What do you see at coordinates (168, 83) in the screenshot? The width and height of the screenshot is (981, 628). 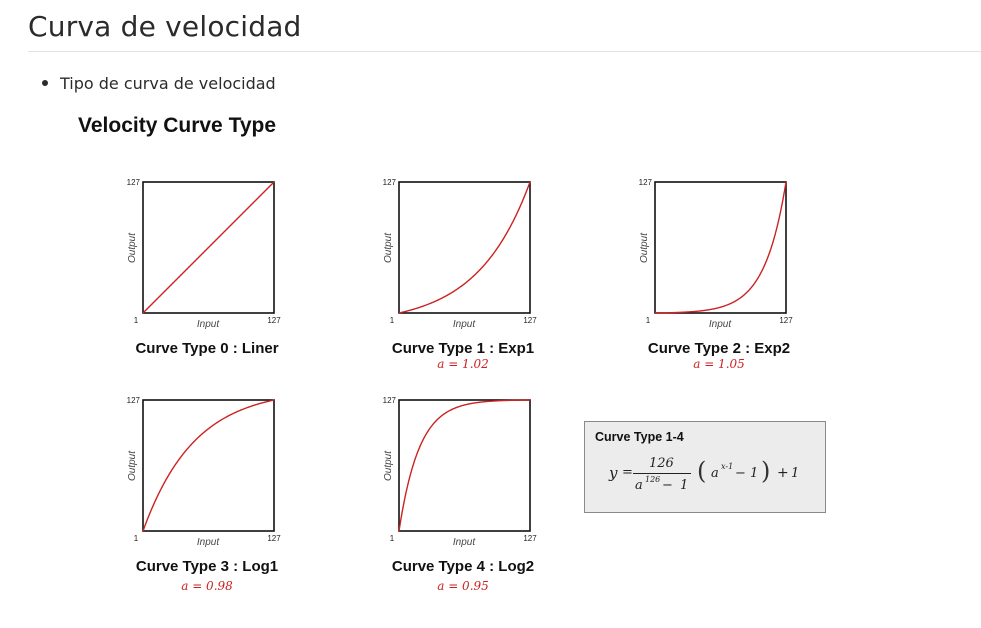 I see `bullet-text: Tipo de curva de velocidad` at bounding box center [168, 83].